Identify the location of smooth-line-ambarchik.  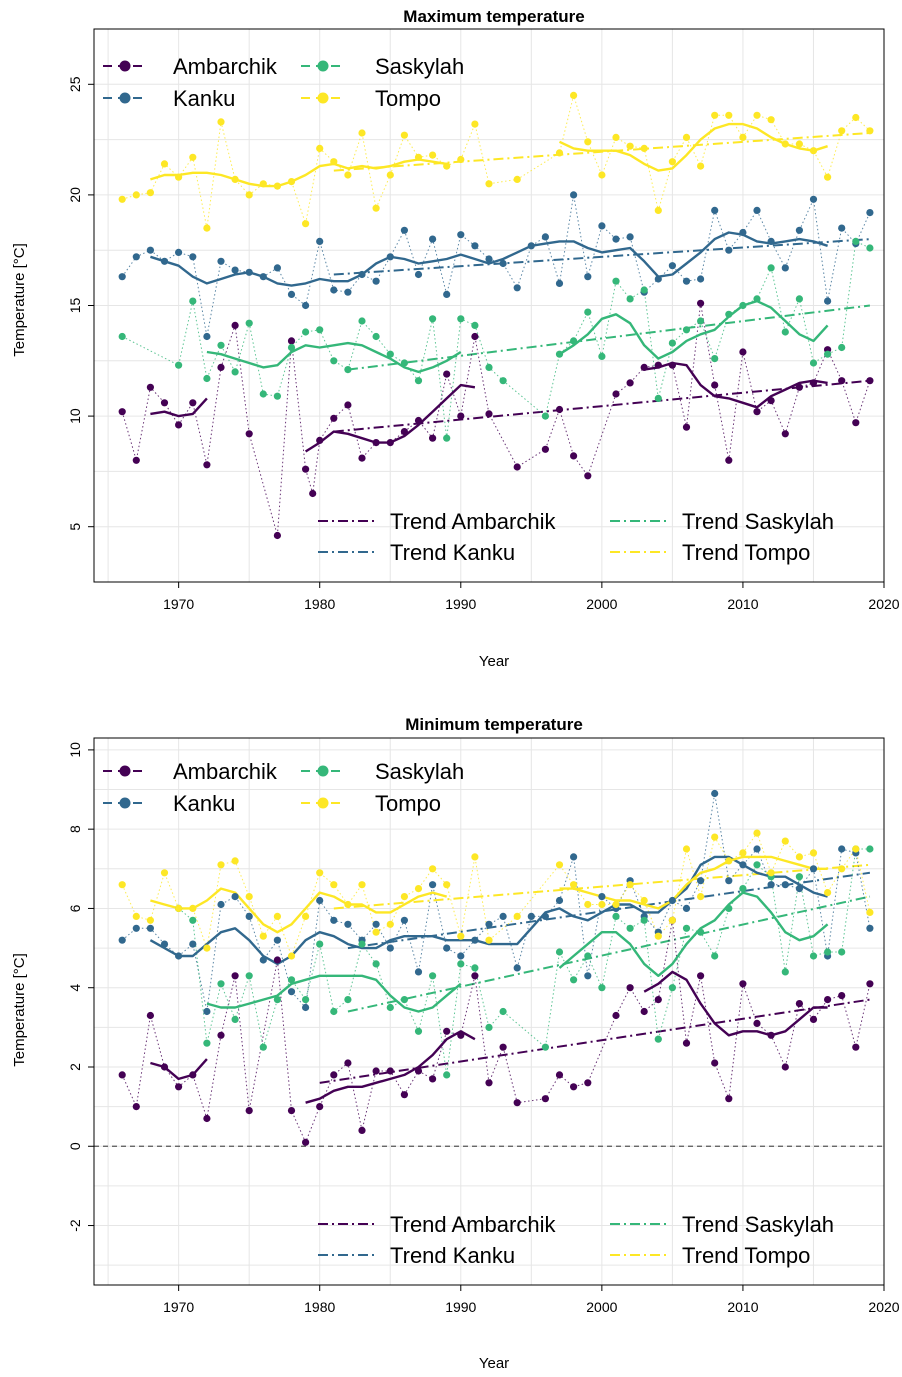
(179, 407).